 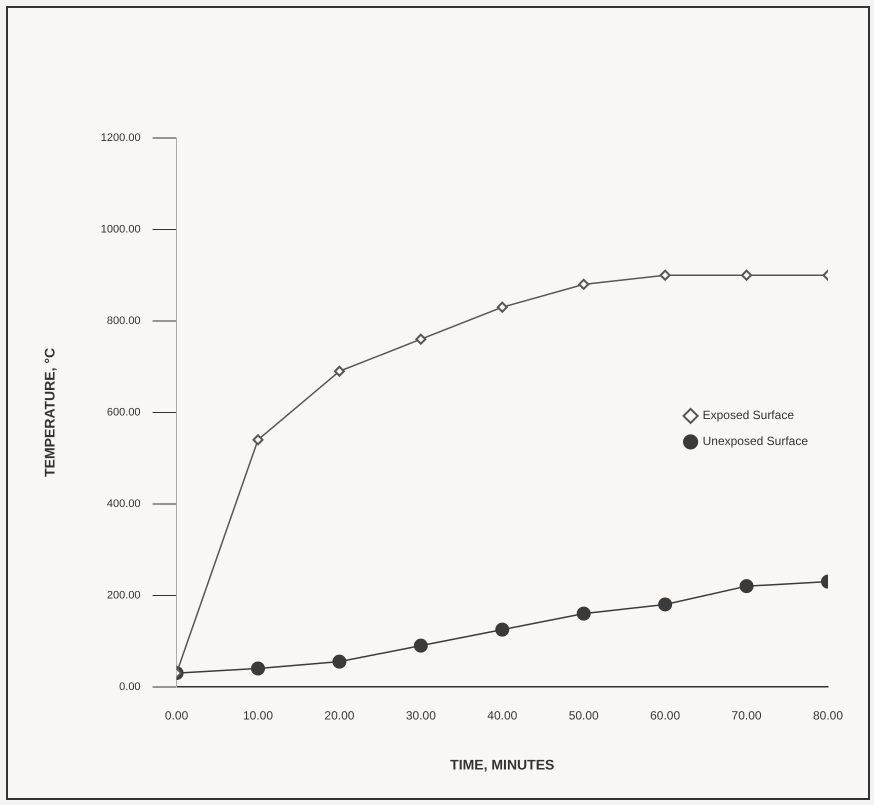 What do you see at coordinates (123, 320) in the screenshot?
I see `y-tick-label: 800.00` at bounding box center [123, 320].